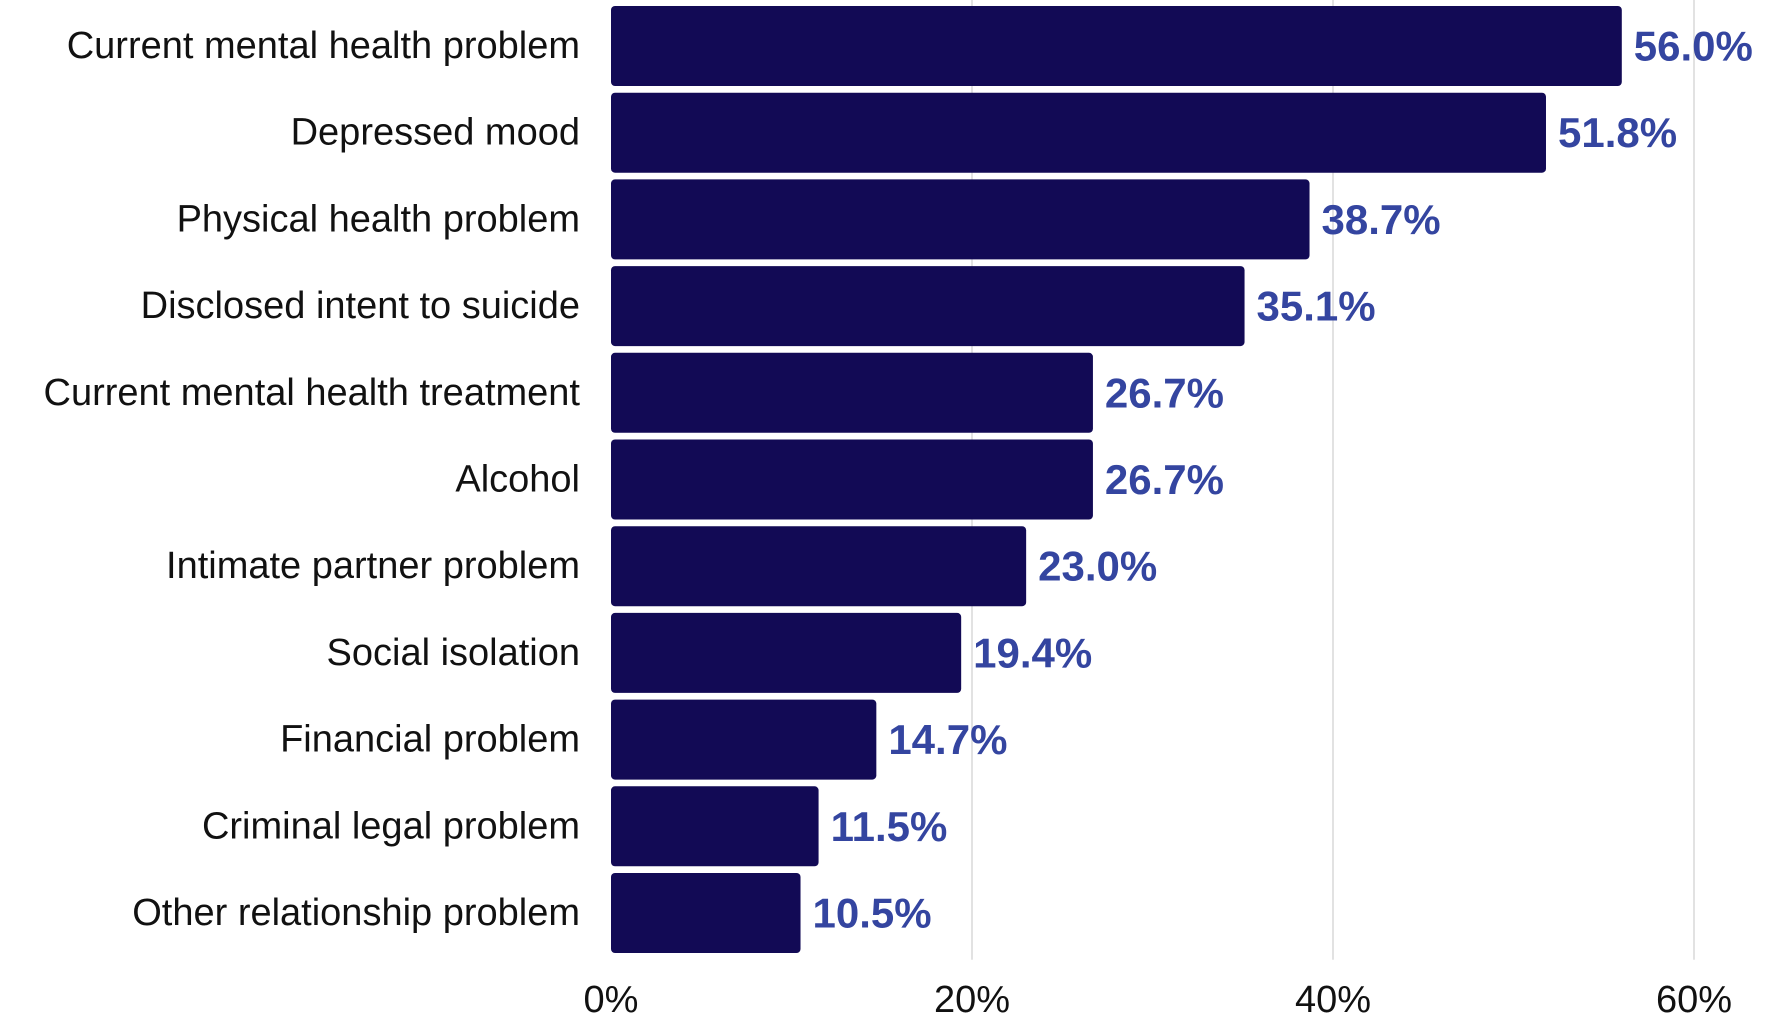 The image size is (1785, 1016). Describe the element at coordinates (1158, 997) in the screenshot. I see `x-axis-tick-labels: 0% 20% 40% 60%` at that location.